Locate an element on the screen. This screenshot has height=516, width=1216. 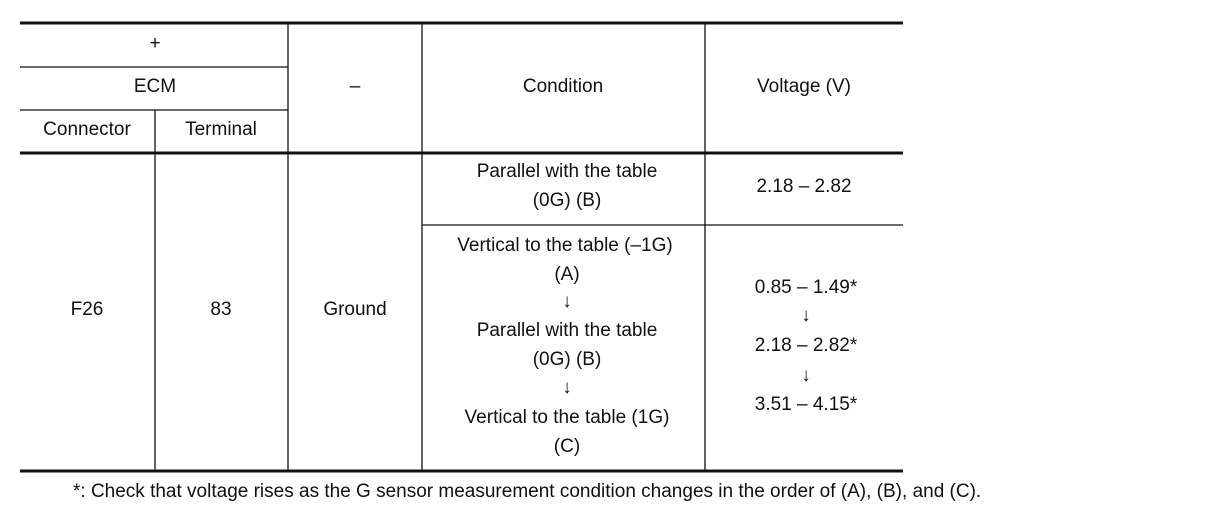
cell: 83 is located at coordinates (220, 309).